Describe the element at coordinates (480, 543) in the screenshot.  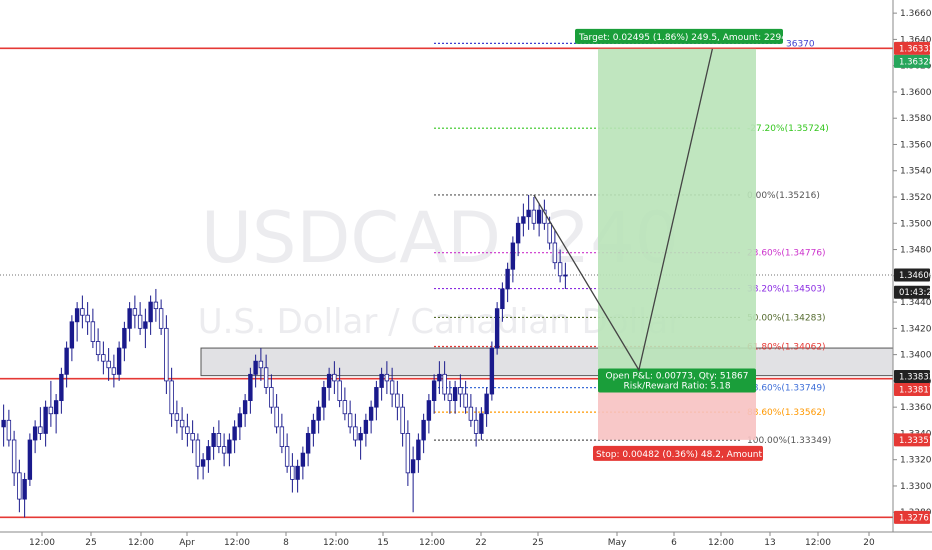
I see `time-tick-label-9: 22` at that location.